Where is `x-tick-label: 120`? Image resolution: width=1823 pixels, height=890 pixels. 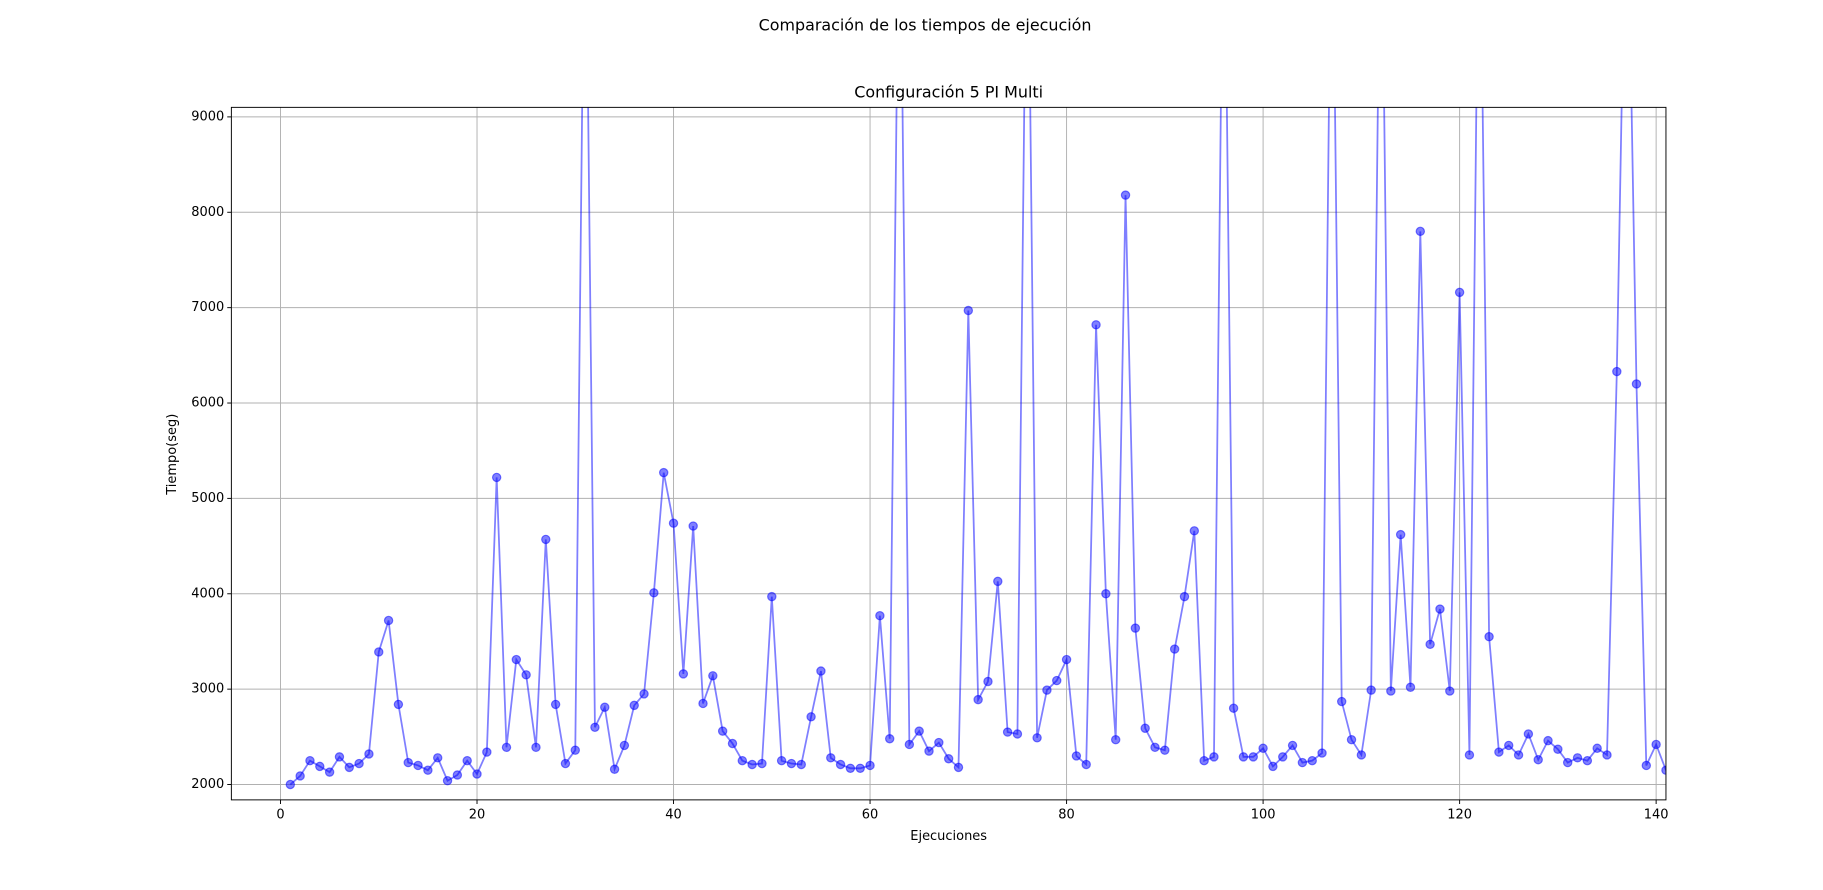
x-tick-label: 120 is located at coordinates (1459, 815).